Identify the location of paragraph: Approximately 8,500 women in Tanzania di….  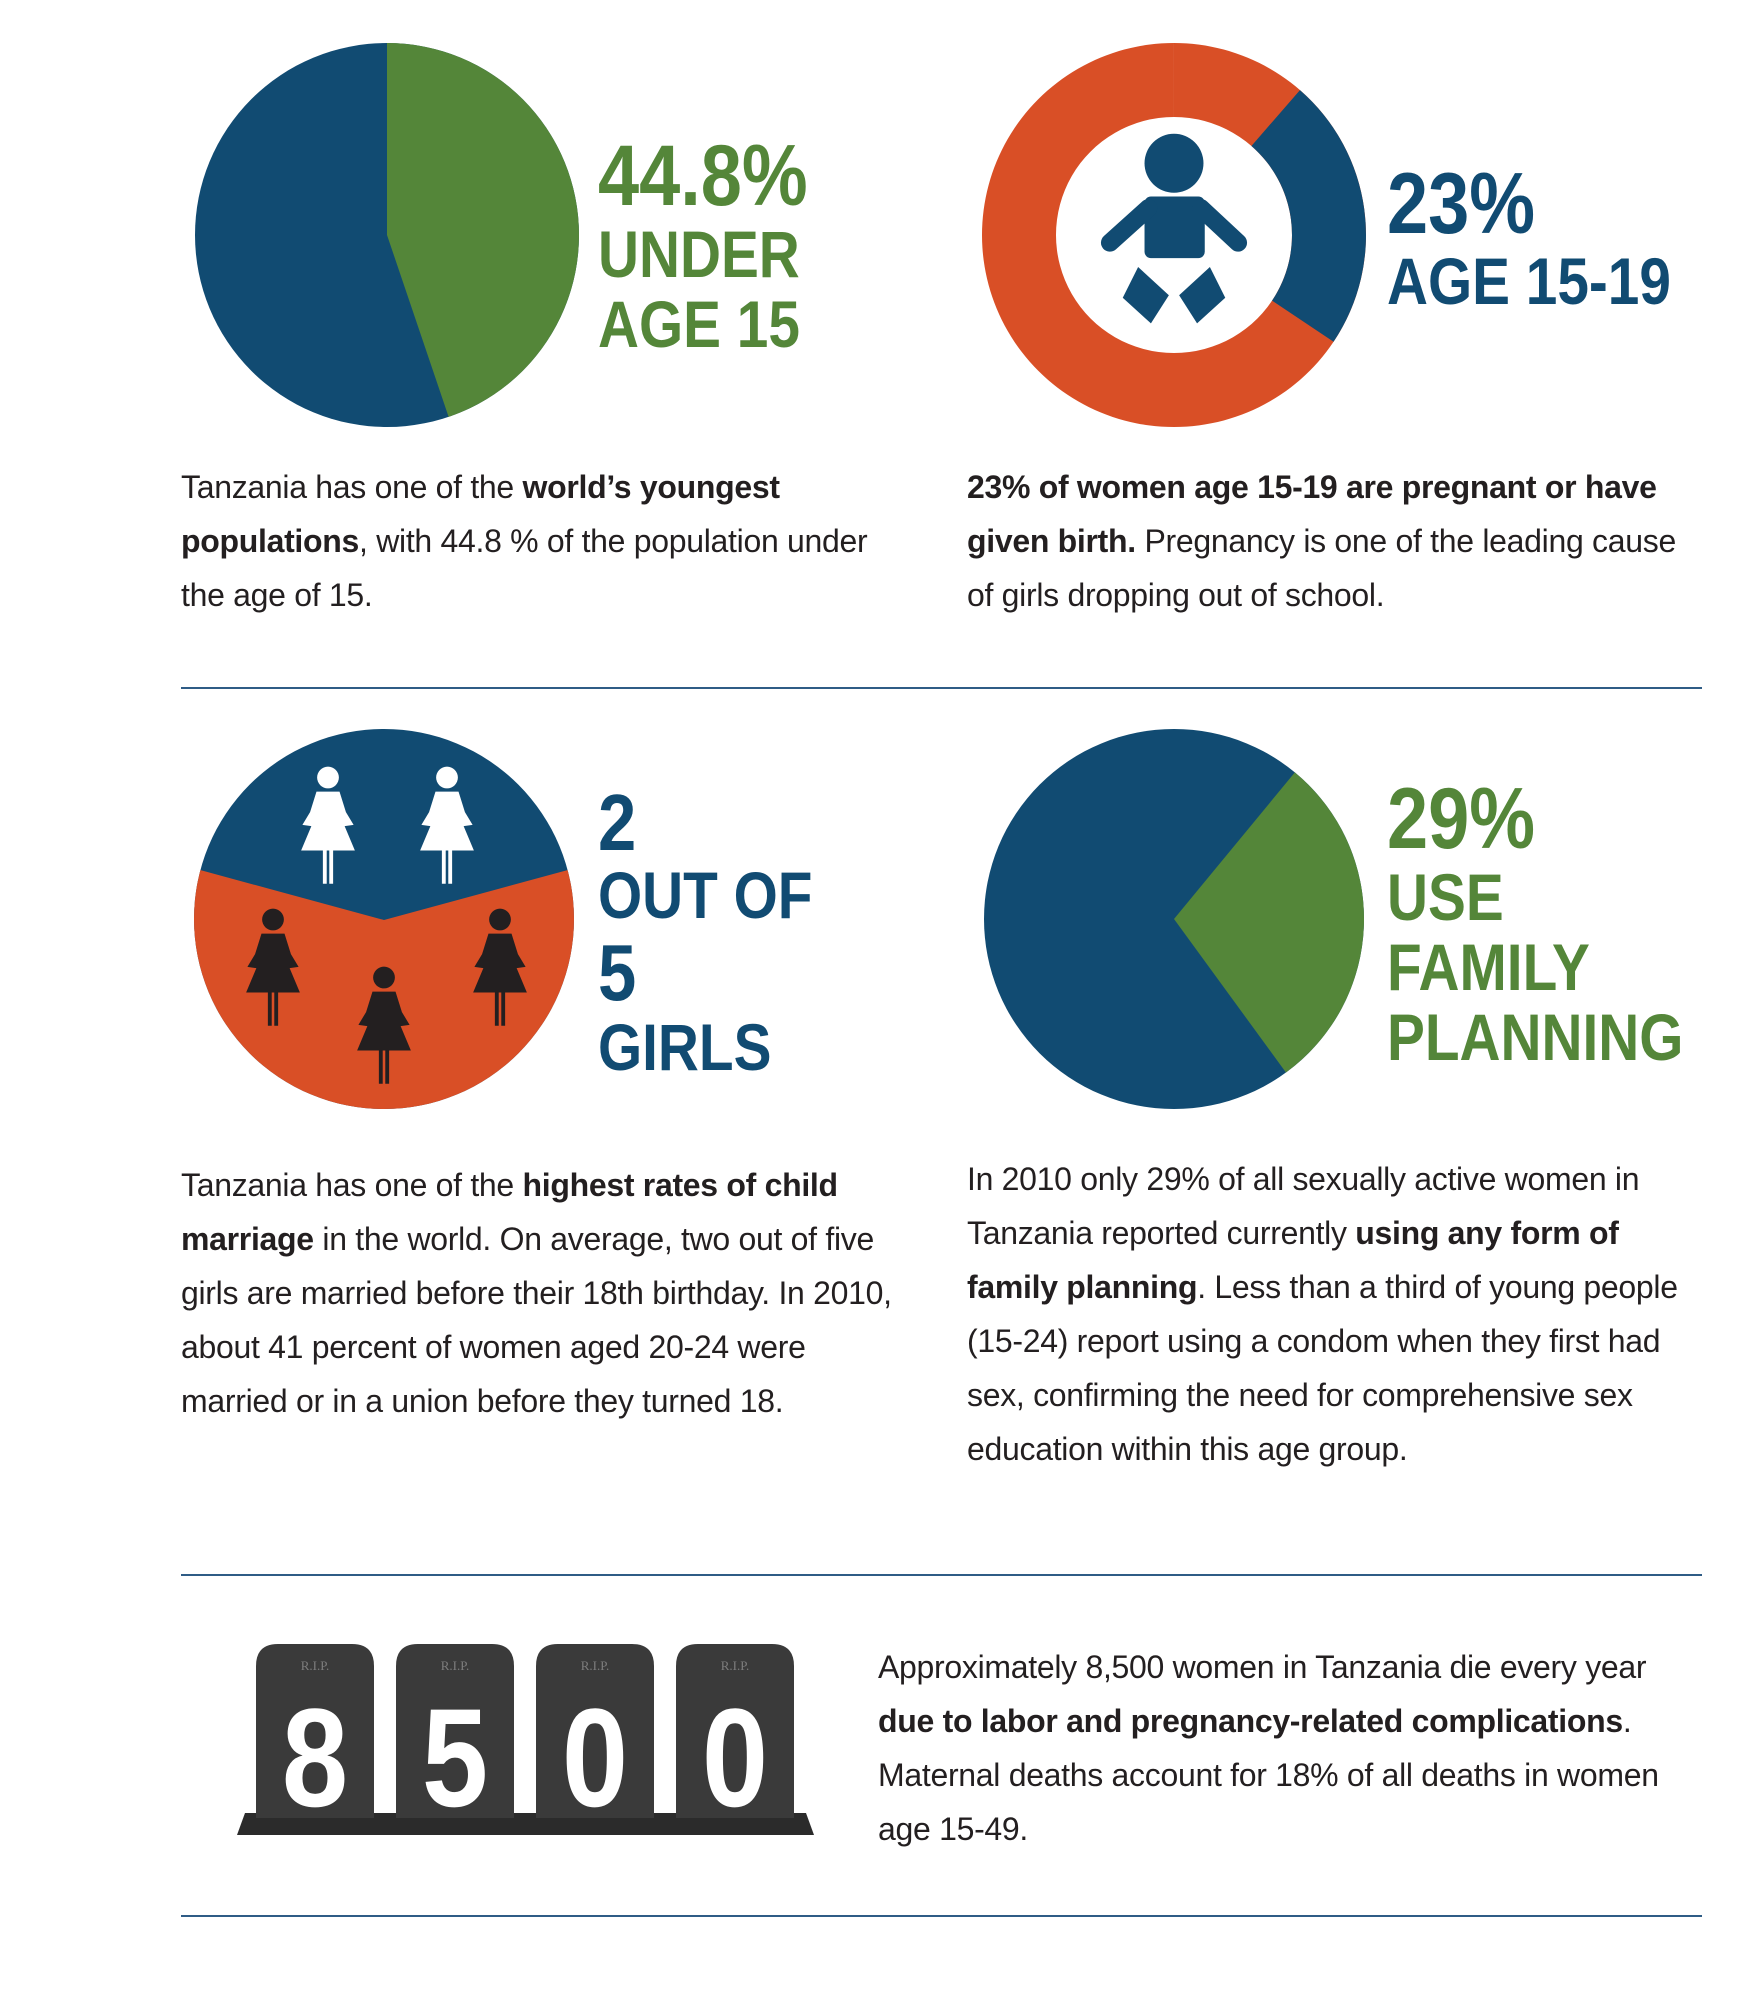
(1288, 1748).